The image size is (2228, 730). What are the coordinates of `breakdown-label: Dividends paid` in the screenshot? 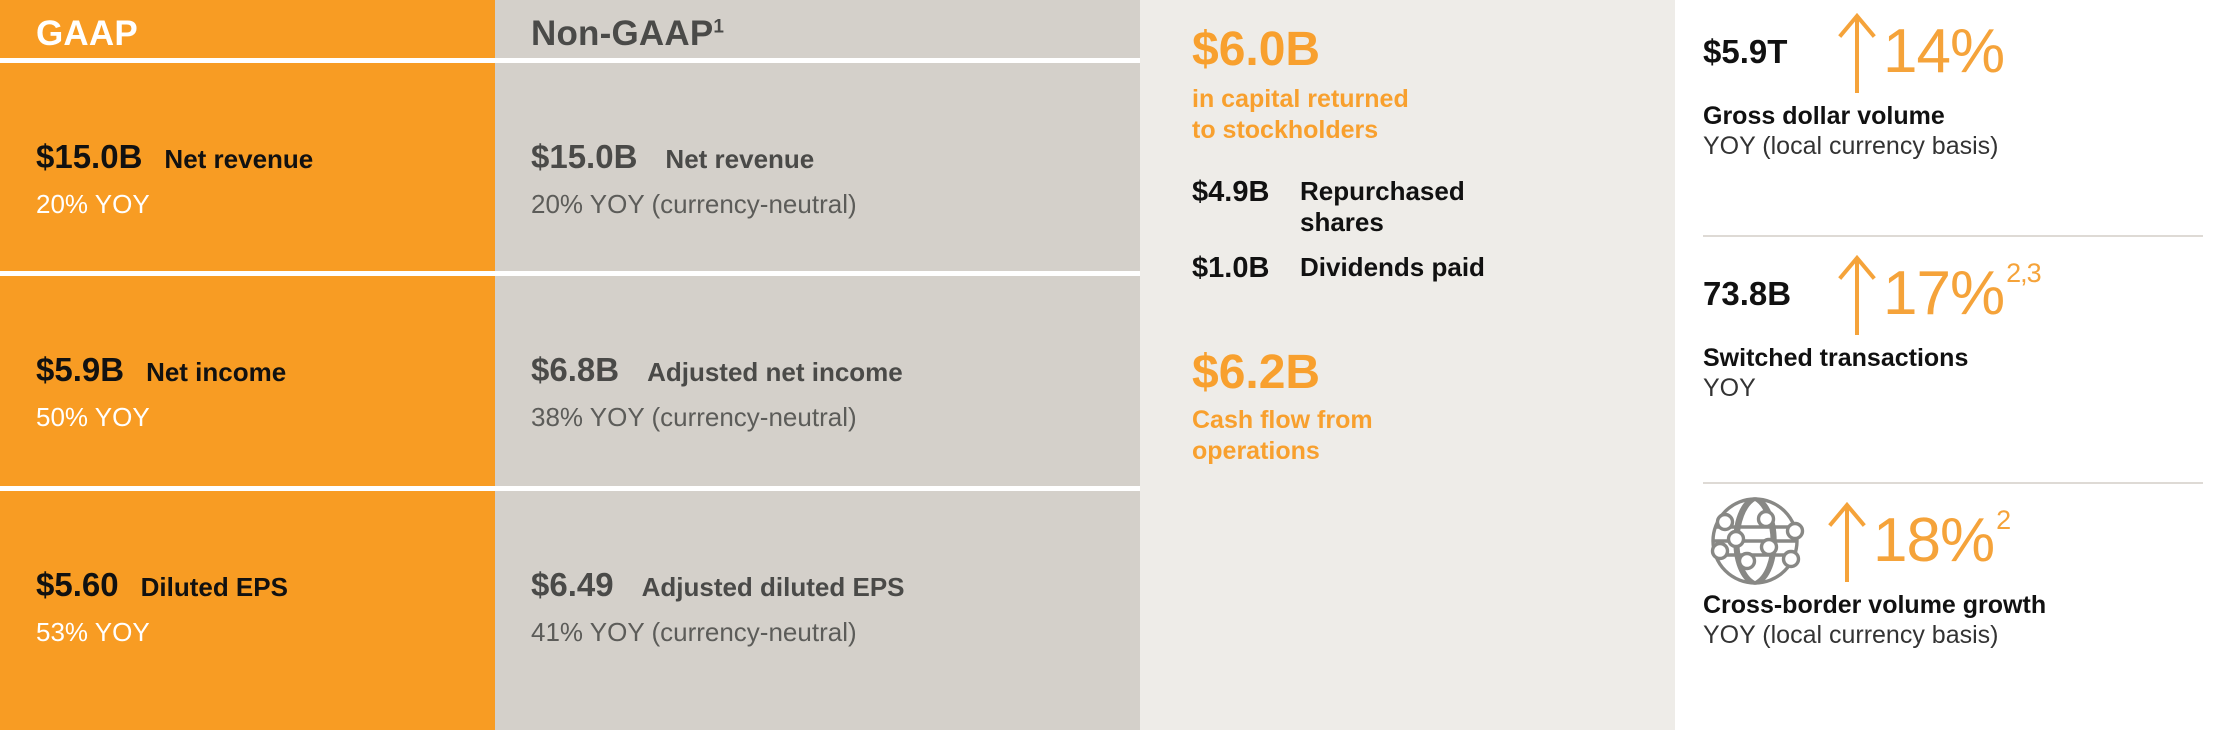 It's located at (1392, 267).